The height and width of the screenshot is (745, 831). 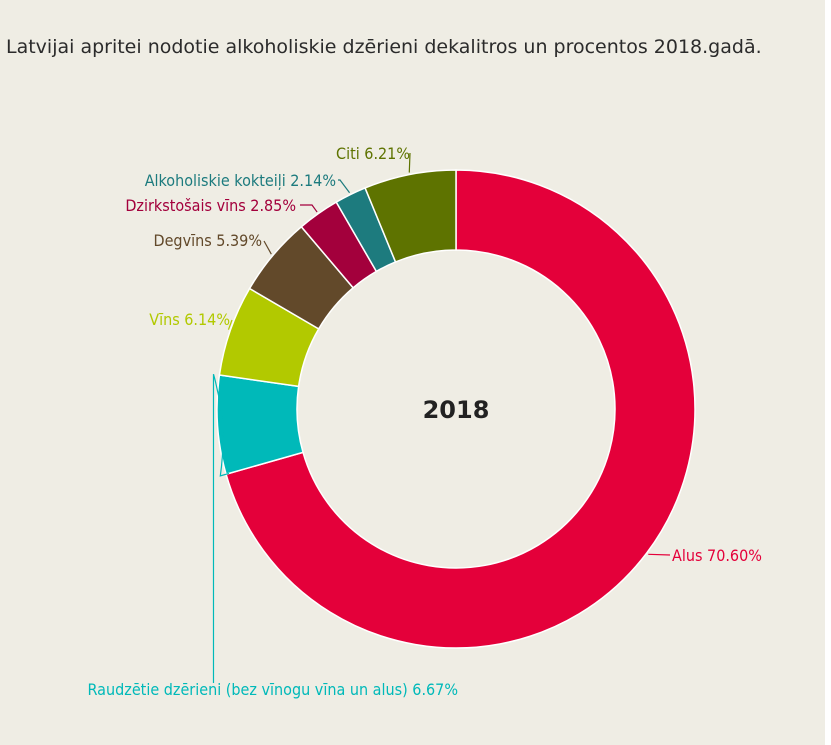 I want to click on label-vins: Vīns 6.14%, so click(x=189, y=319).